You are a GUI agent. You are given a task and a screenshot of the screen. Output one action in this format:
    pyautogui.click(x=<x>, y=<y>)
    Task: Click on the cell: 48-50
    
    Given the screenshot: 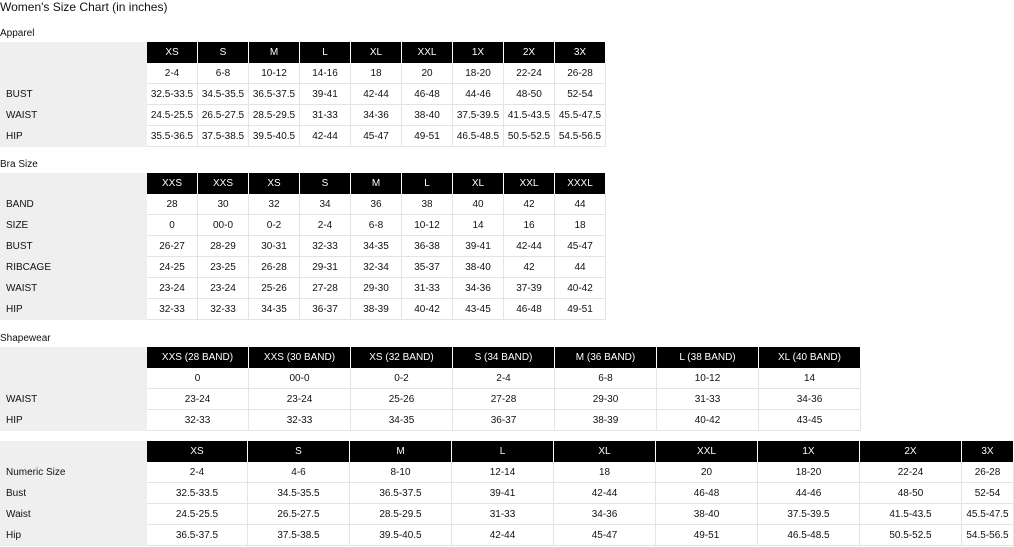 What is the action you would take?
    pyautogui.click(x=529, y=94)
    